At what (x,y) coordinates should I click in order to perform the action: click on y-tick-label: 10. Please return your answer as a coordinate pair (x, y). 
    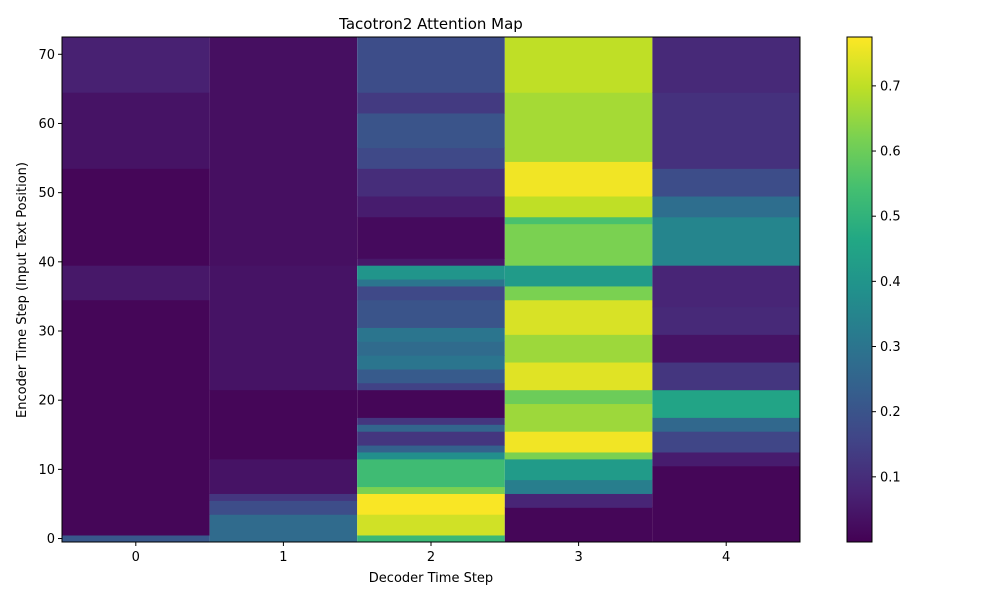
    Looking at the image, I should click on (46, 470).